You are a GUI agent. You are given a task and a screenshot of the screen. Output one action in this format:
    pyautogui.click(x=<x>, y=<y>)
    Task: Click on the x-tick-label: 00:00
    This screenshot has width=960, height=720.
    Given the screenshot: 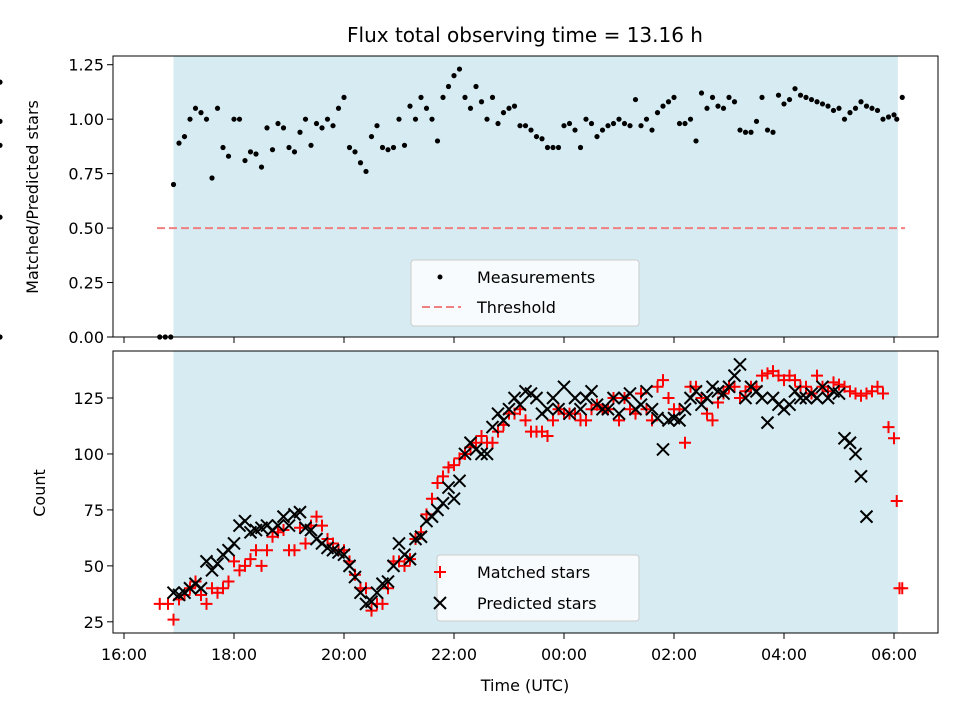 What is the action you would take?
    pyautogui.click(x=564, y=654)
    